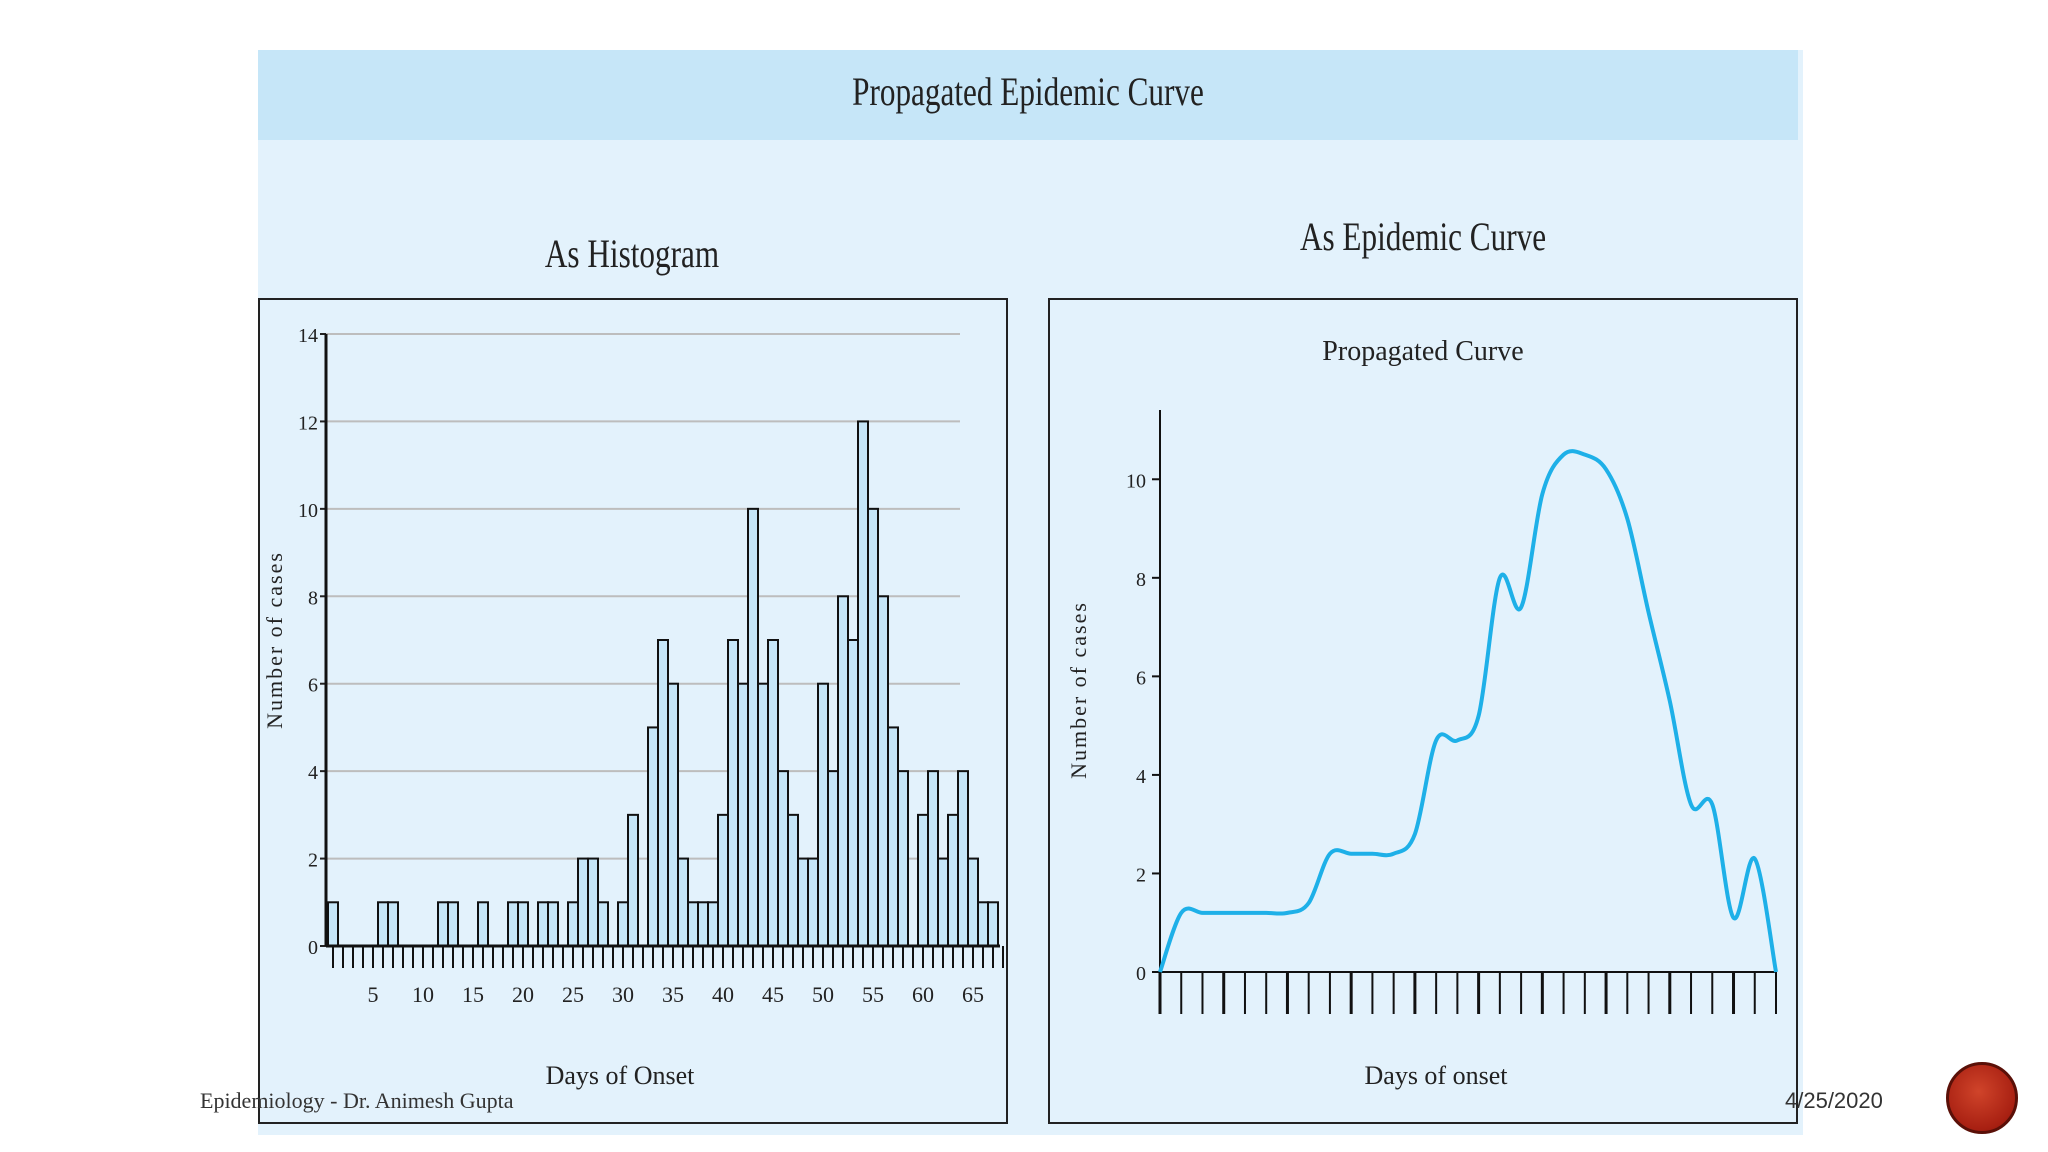 The width and height of the screenshot is (2048, 1152). I want to click on y-tick-label: 12, so click(308, 423).